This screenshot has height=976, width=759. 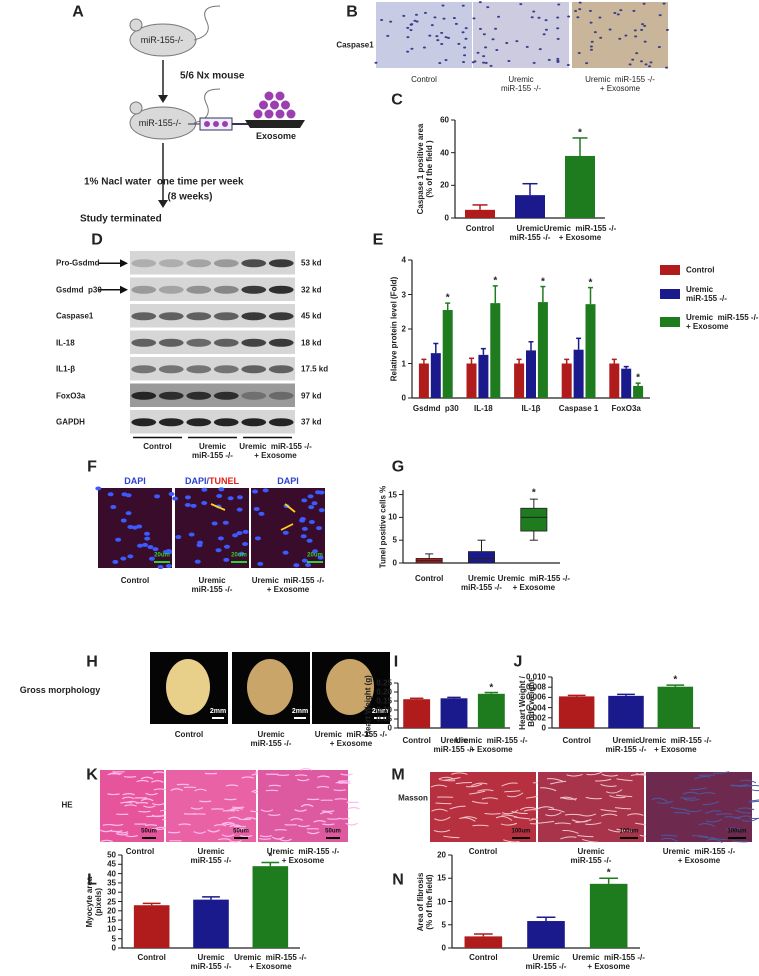 I want to click on y-tick-label: 0.006, so click(x=535, y=697).